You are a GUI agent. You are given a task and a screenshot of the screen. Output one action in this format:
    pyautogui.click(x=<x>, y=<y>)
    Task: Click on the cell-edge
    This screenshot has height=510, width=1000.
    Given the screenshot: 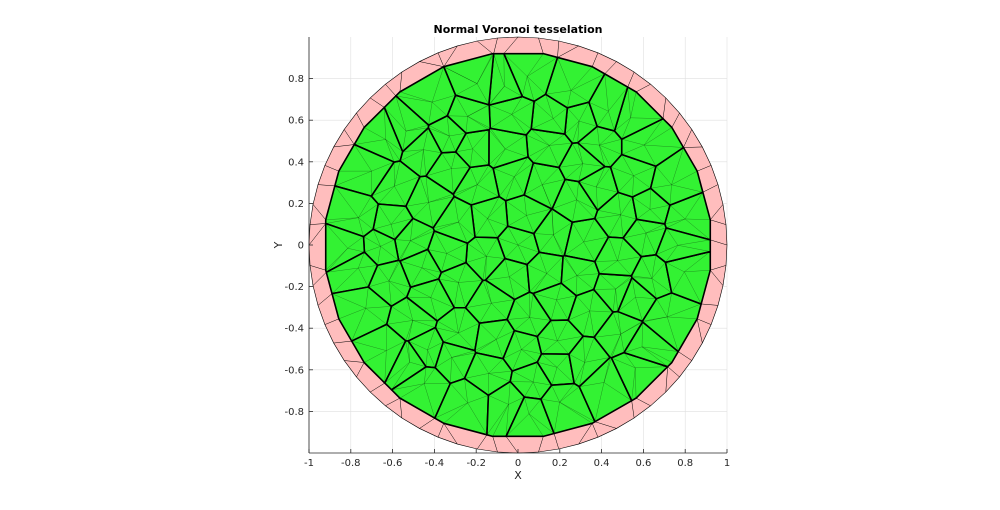 What is the action you would take?
    pyautogui.click(x=568, y=408)
    